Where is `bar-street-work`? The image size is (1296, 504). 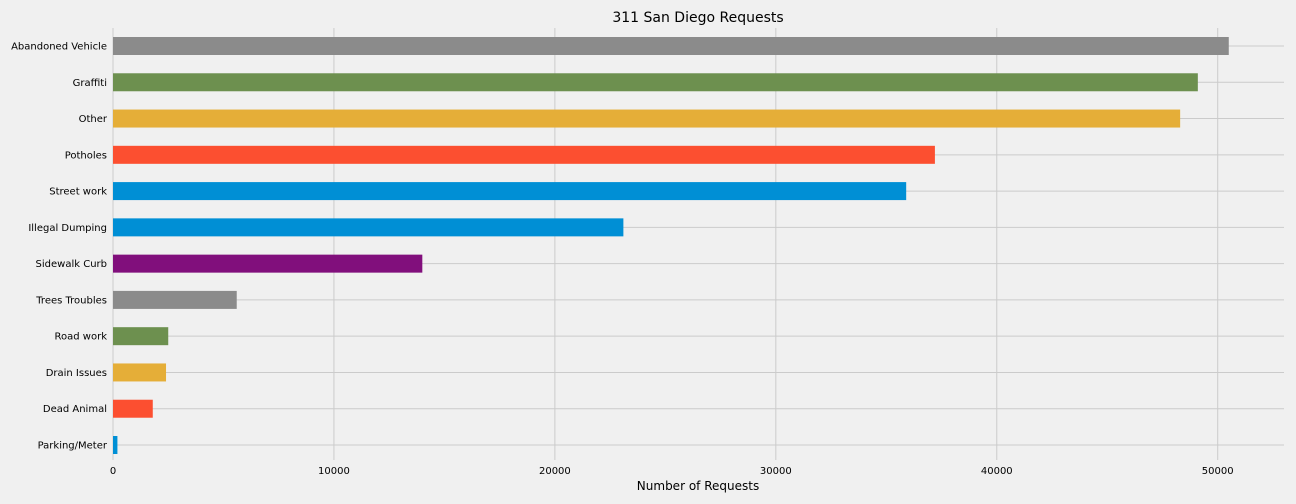
bar-street-work is located at coordinates (510, 191).